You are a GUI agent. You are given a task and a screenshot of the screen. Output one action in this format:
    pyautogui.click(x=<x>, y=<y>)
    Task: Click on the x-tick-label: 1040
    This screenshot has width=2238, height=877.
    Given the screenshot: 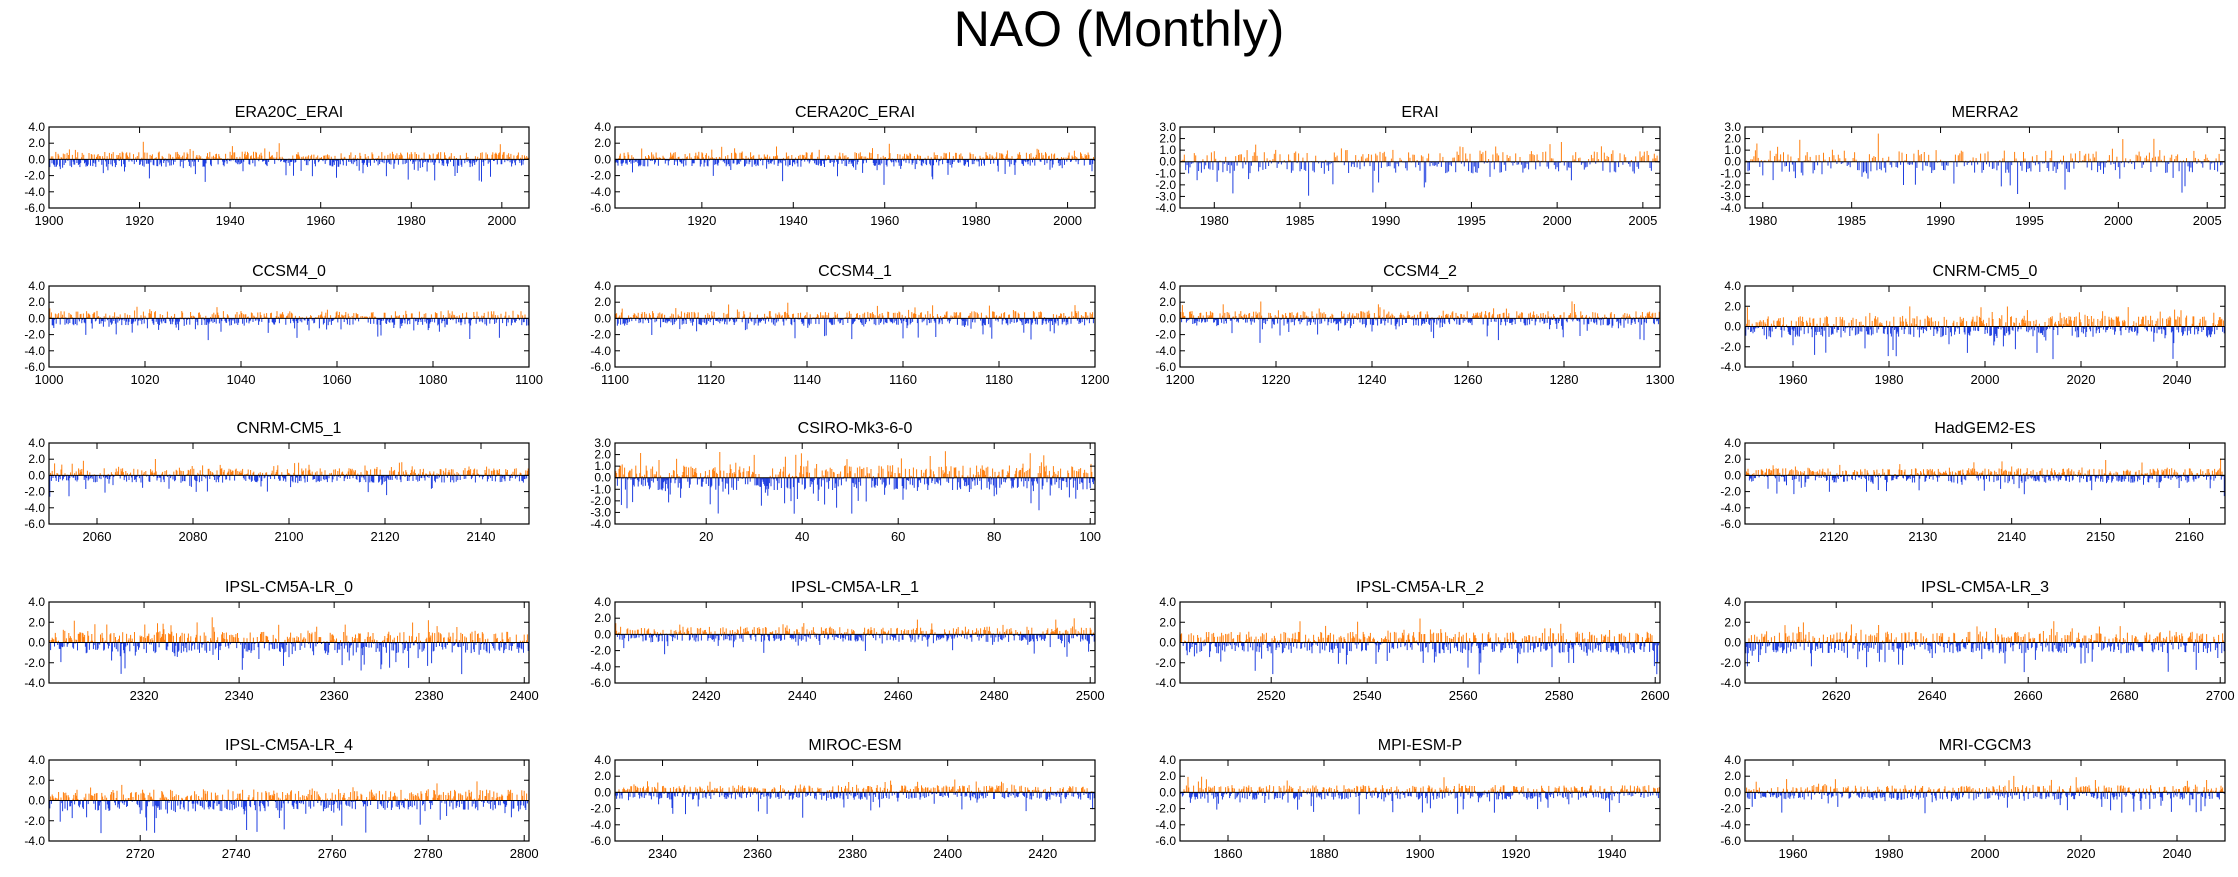 What is the action you would take?
    pyautogui.click(x=241, y=379)
    